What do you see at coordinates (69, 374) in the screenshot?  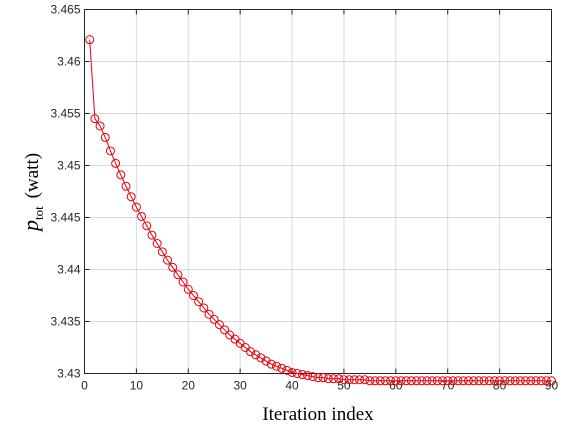 I see `y-tick-label: 3.43` at bounding box center [69, 374].